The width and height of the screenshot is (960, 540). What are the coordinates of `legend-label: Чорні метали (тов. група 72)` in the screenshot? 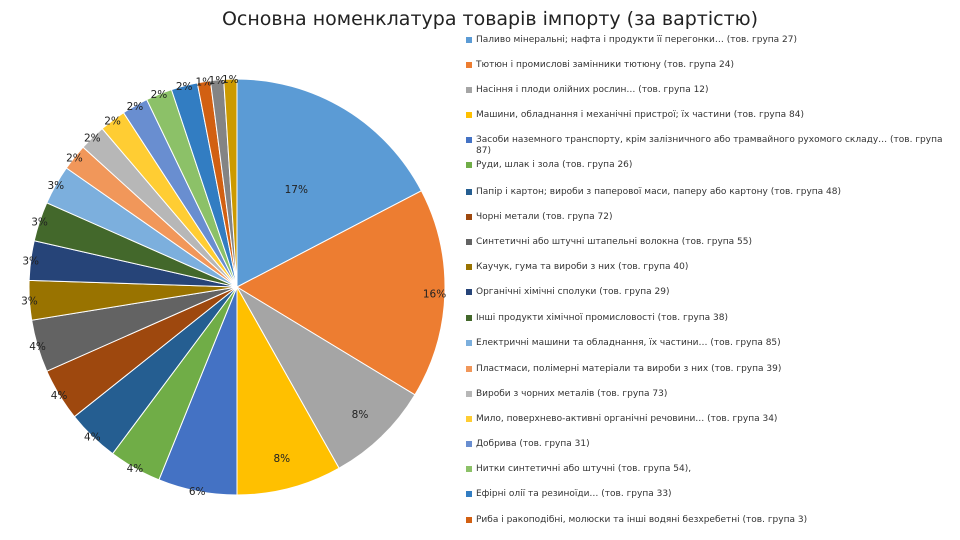 It's located at (544, 217).